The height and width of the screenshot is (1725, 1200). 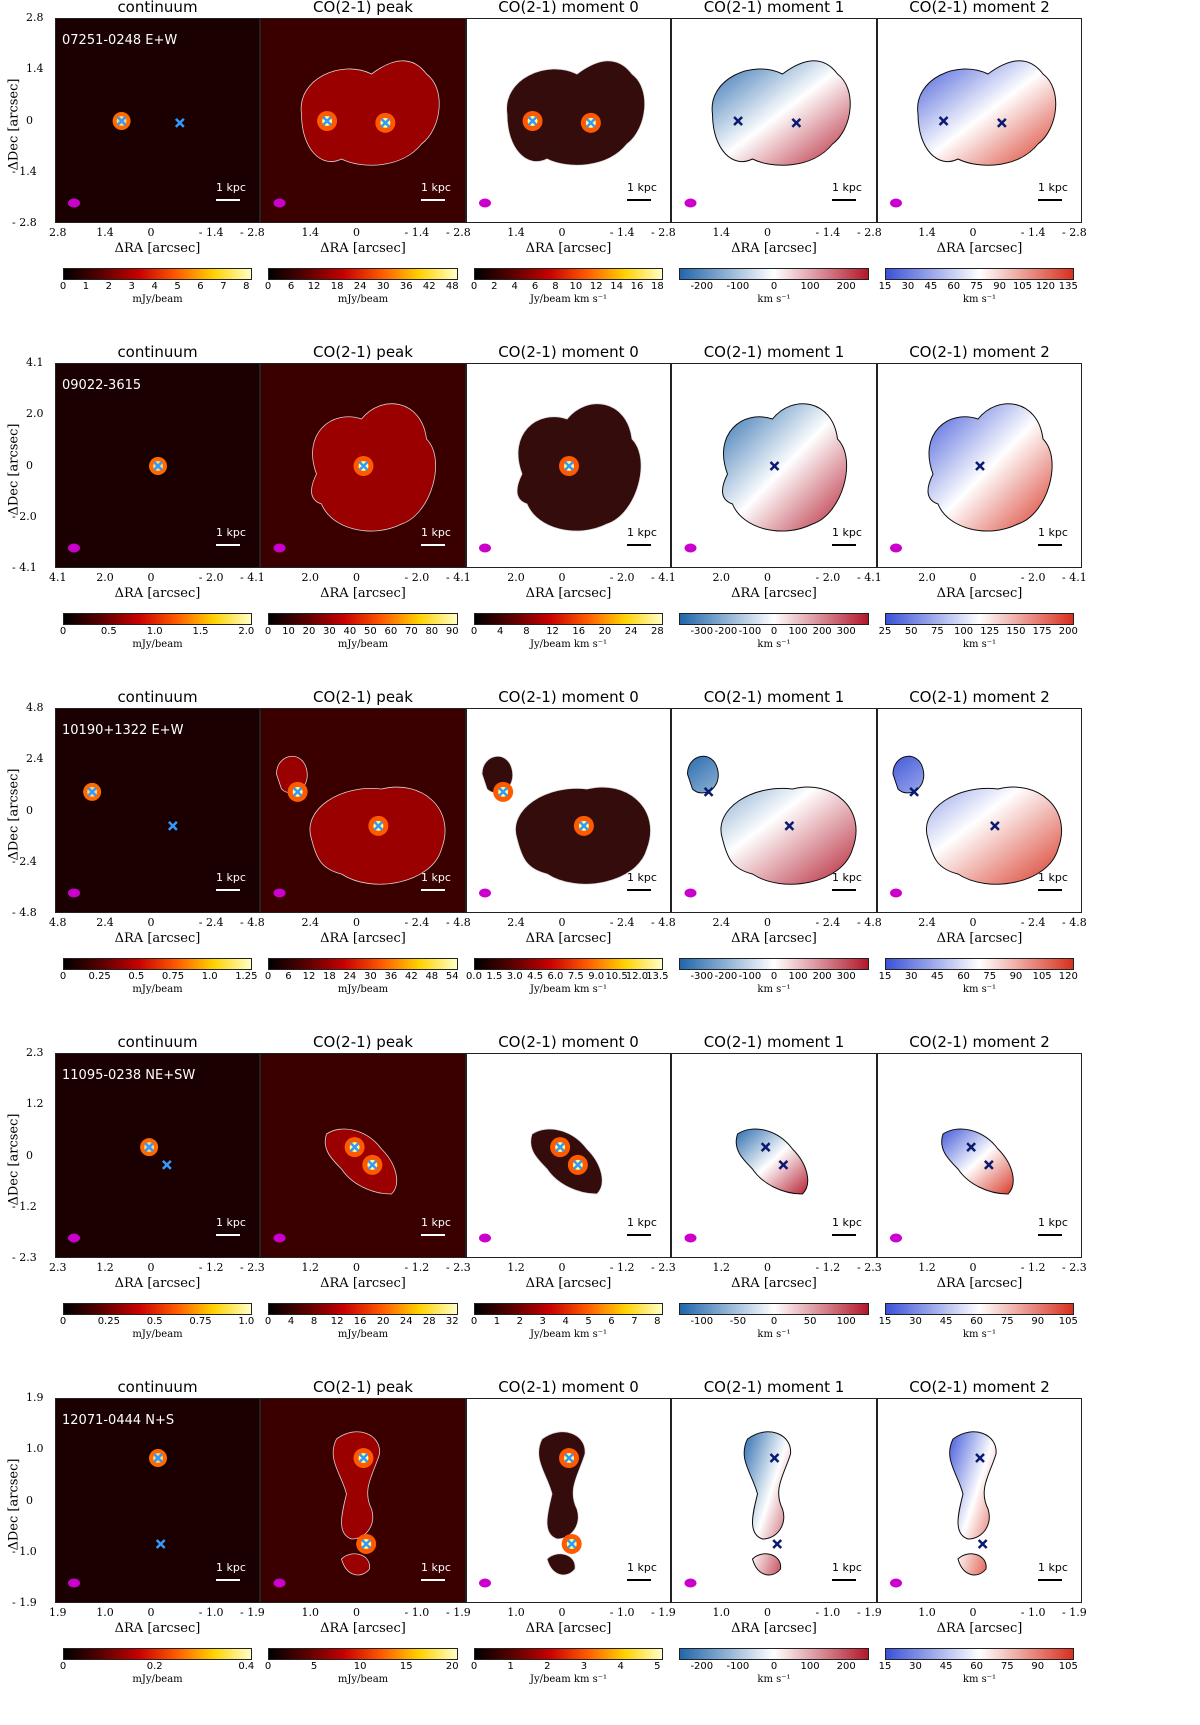 I want to click on x-tick-label: - 1.4, so click(x=622, y=232).